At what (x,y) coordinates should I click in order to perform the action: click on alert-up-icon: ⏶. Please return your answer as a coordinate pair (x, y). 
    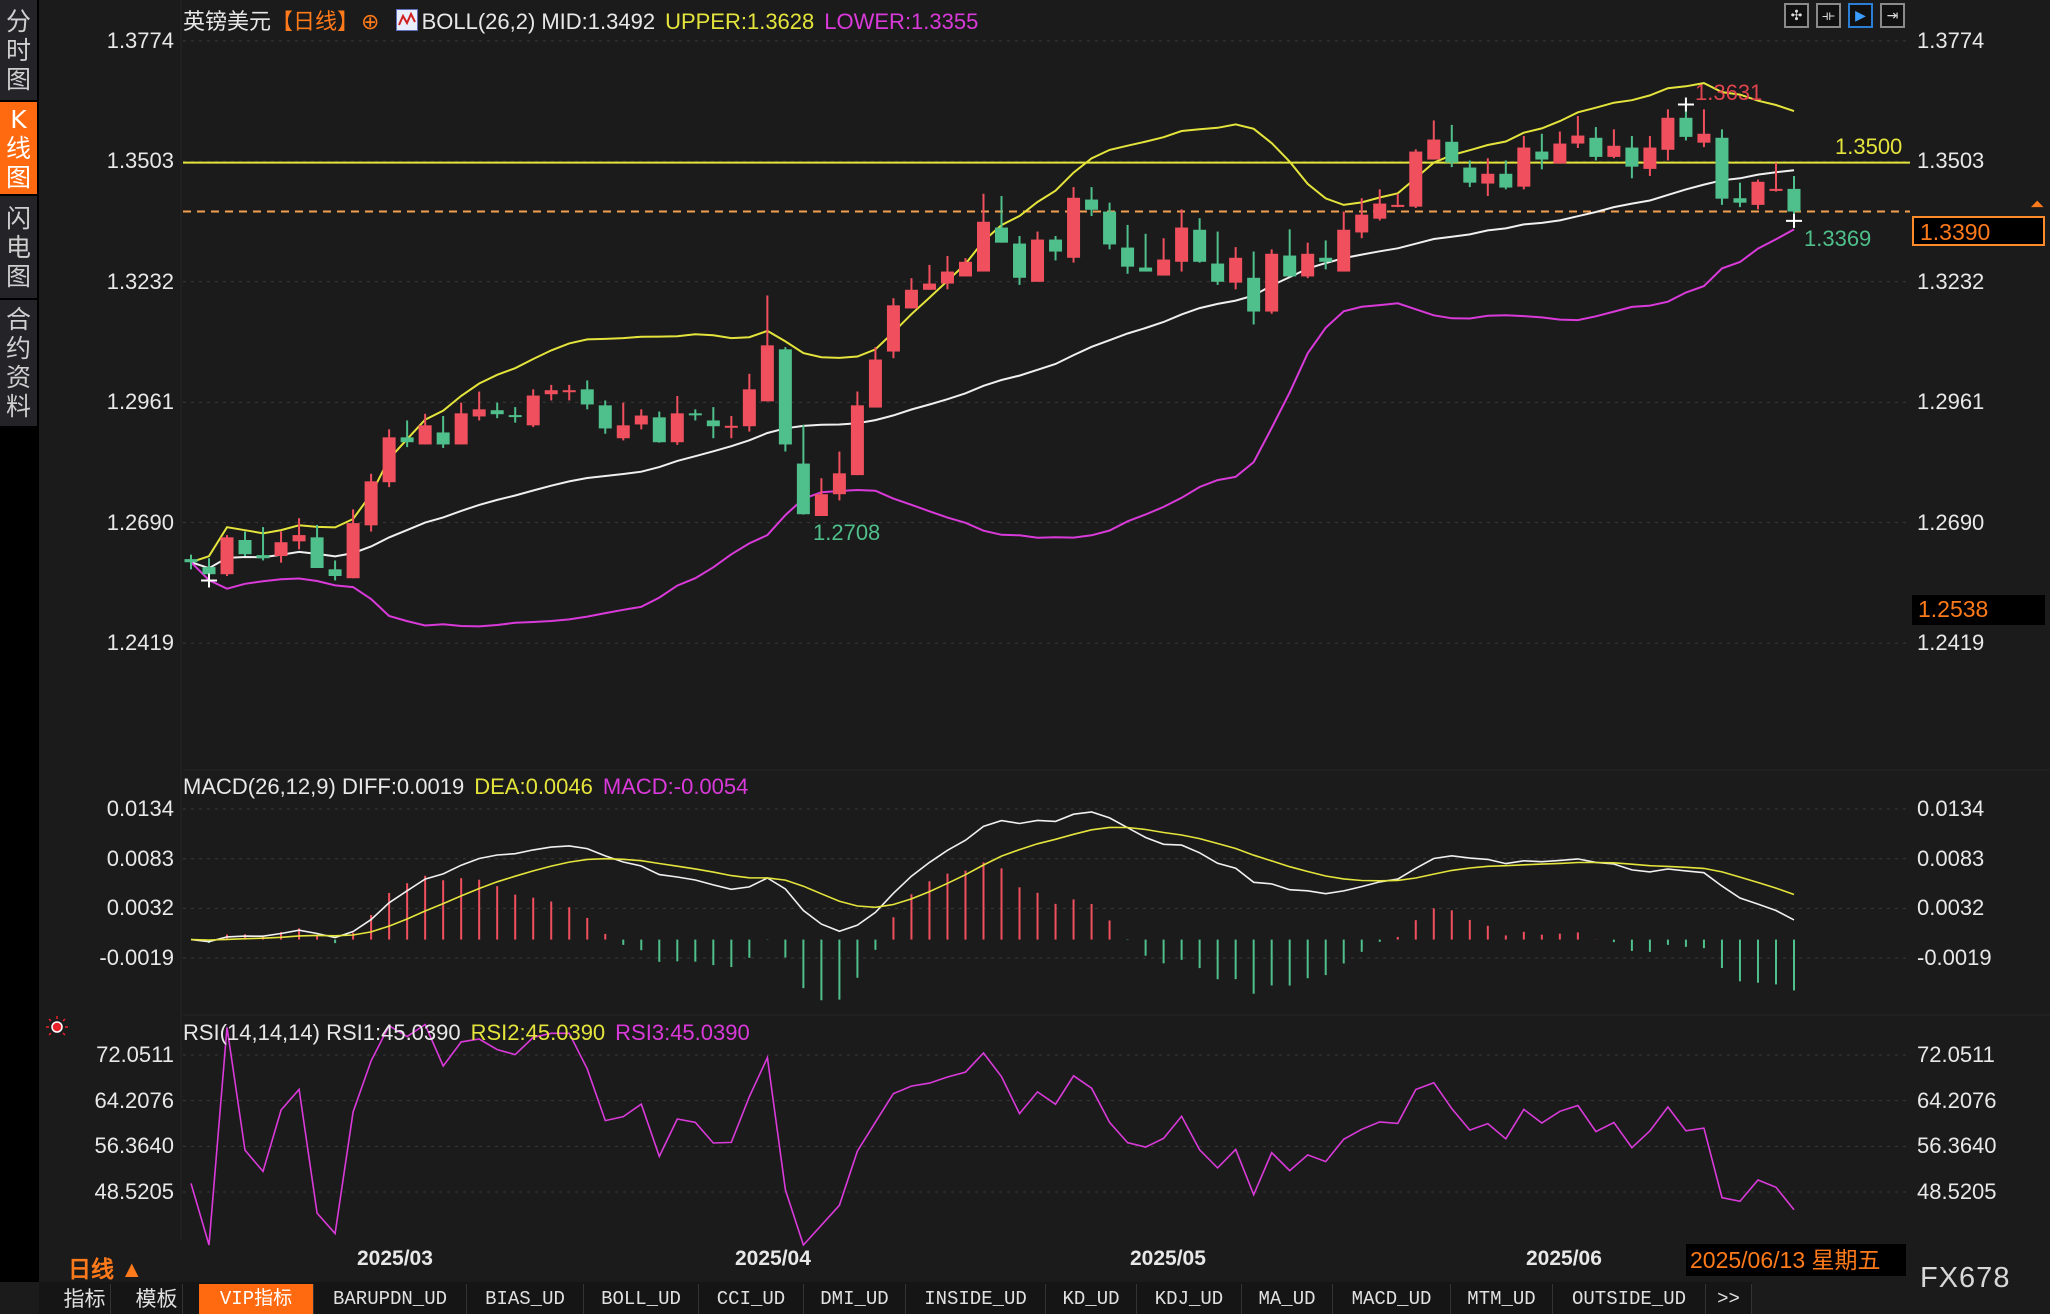
    Looking at the image, I should click on (2037, 204).